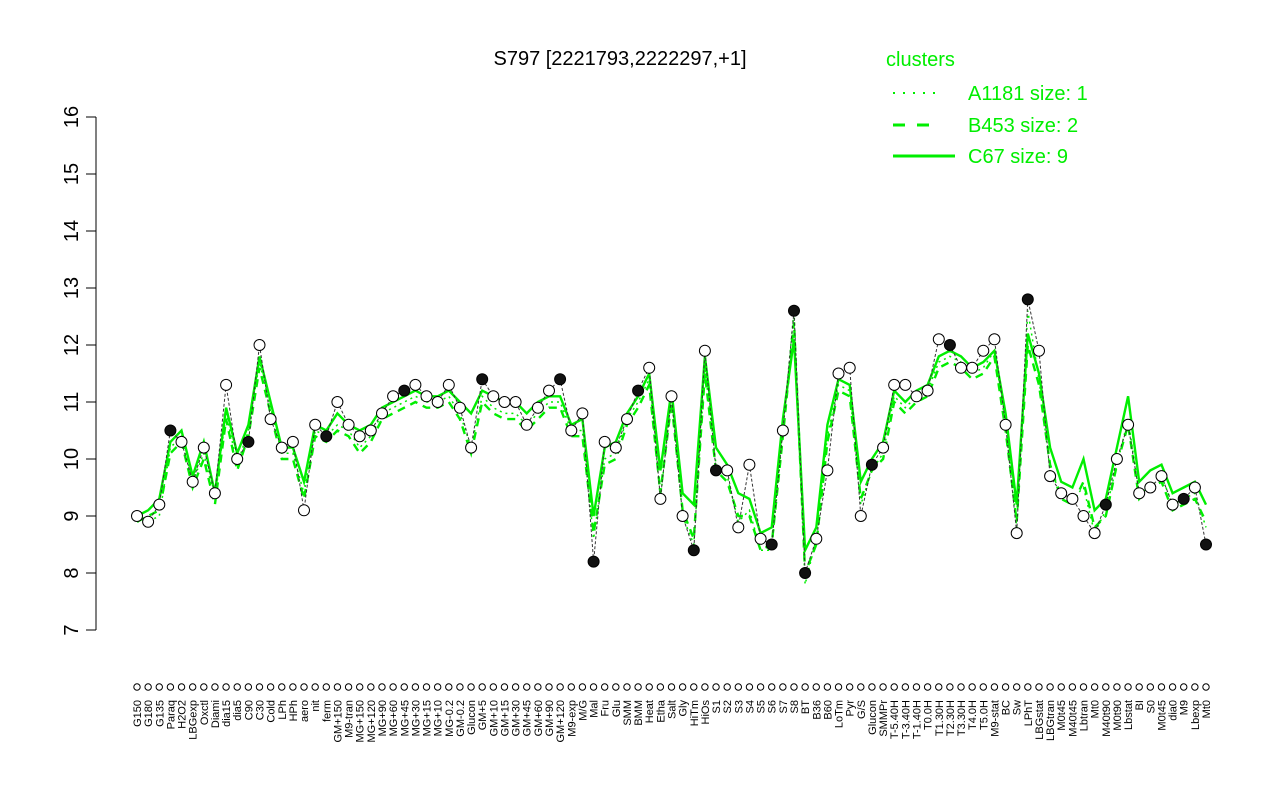  Describe the element at coordinates (227, 713) in the screenshot. I see `x-tick-label: dia15` at that location.